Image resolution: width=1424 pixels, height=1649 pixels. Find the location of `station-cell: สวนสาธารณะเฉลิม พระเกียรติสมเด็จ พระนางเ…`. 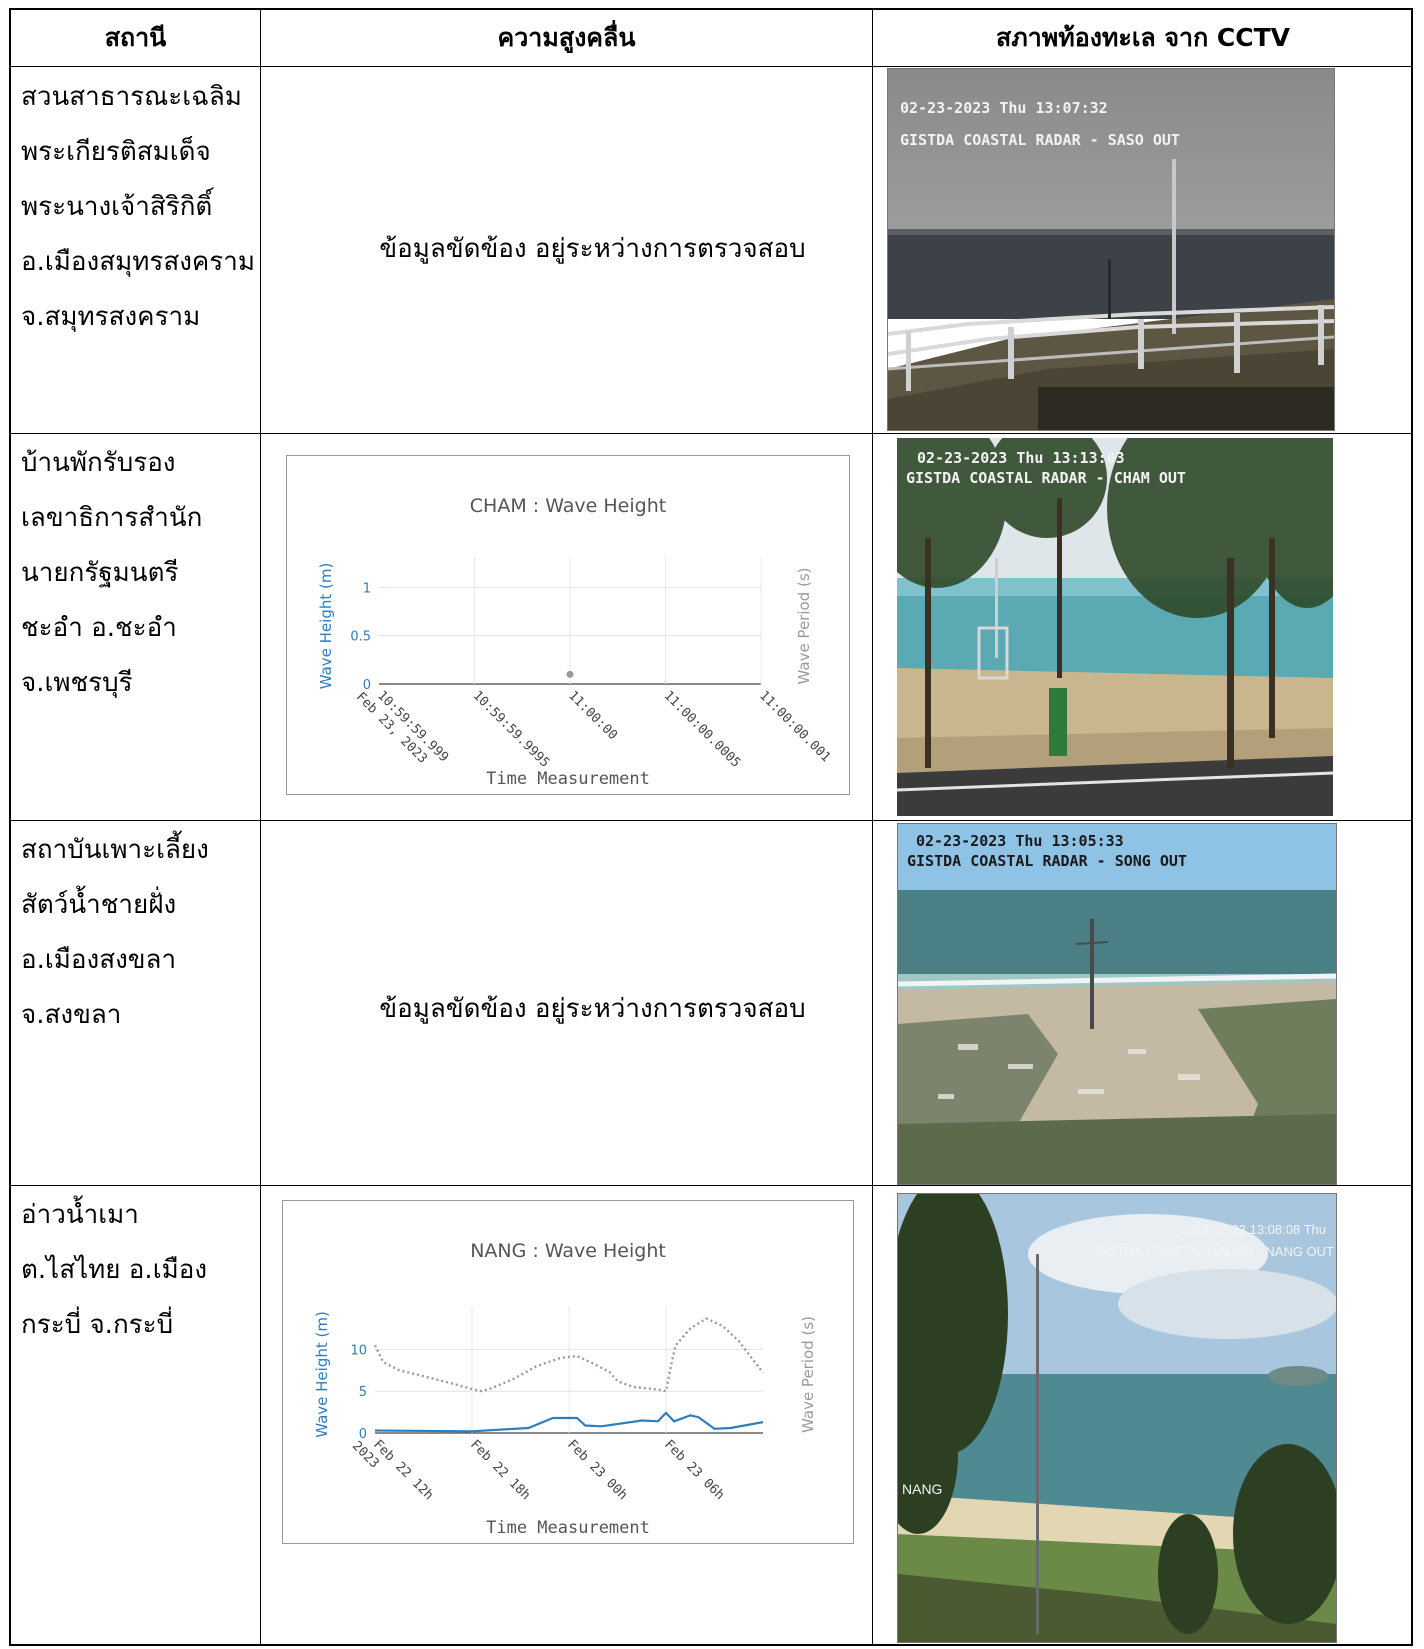

station-cell: สวนสาธารณะเฉลิม พระเกียรติสมเด็จ พระนางเ… is located at coordinates (146, 207).